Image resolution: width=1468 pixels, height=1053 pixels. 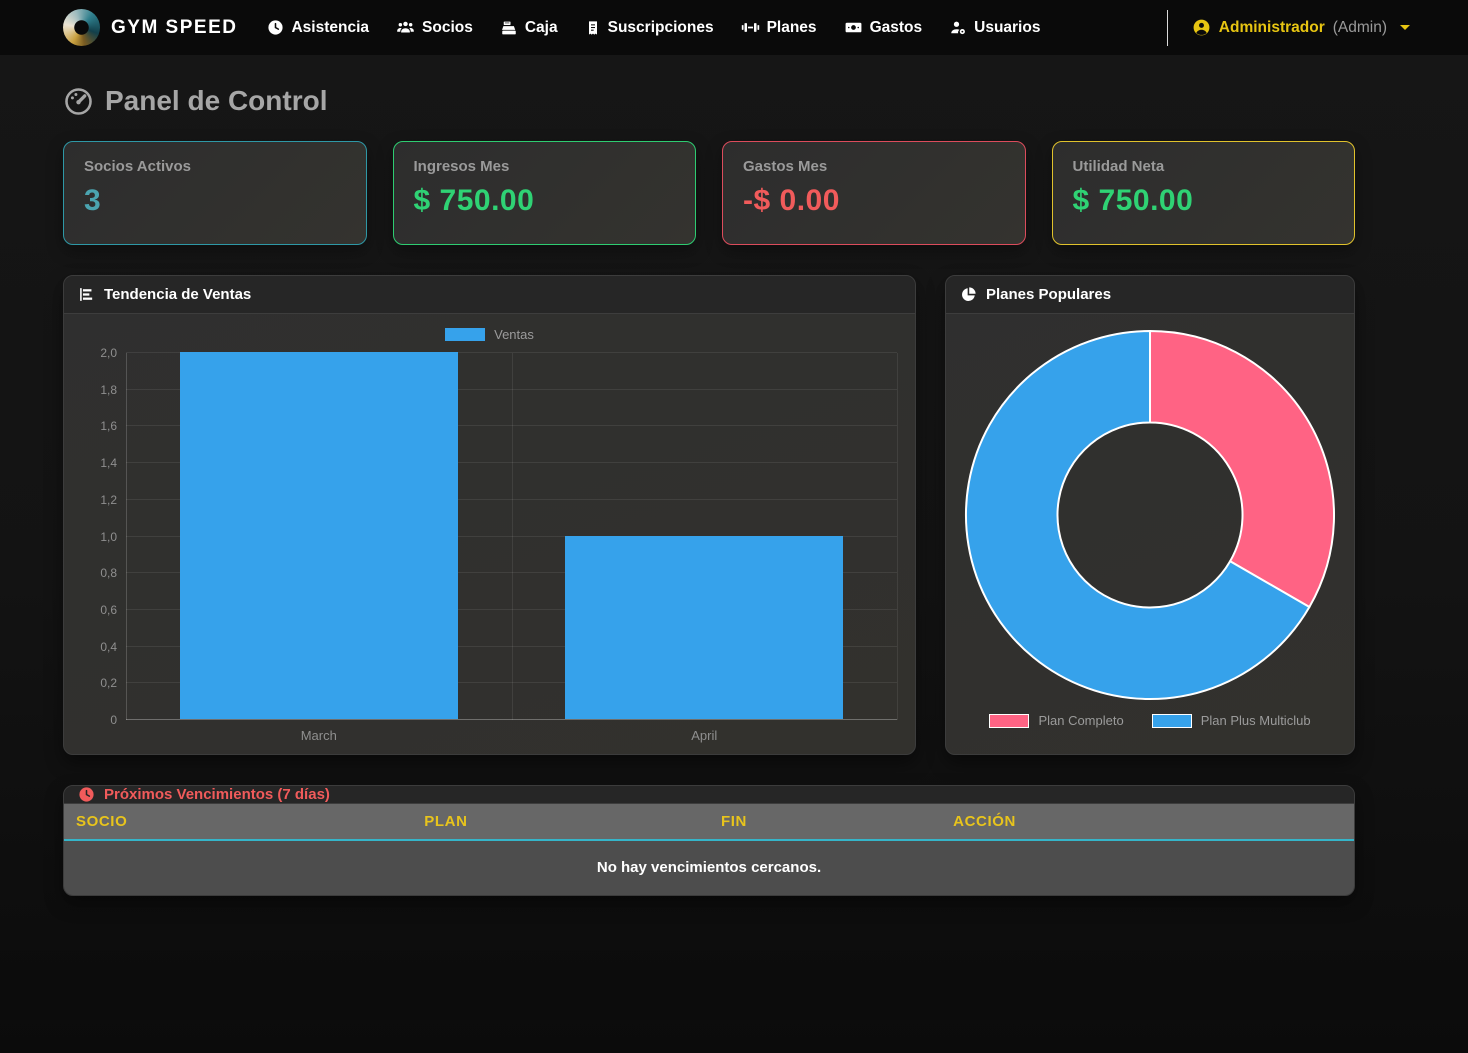 I want to click on y-axis-tick: 0,2, so click(x=108, y=683).